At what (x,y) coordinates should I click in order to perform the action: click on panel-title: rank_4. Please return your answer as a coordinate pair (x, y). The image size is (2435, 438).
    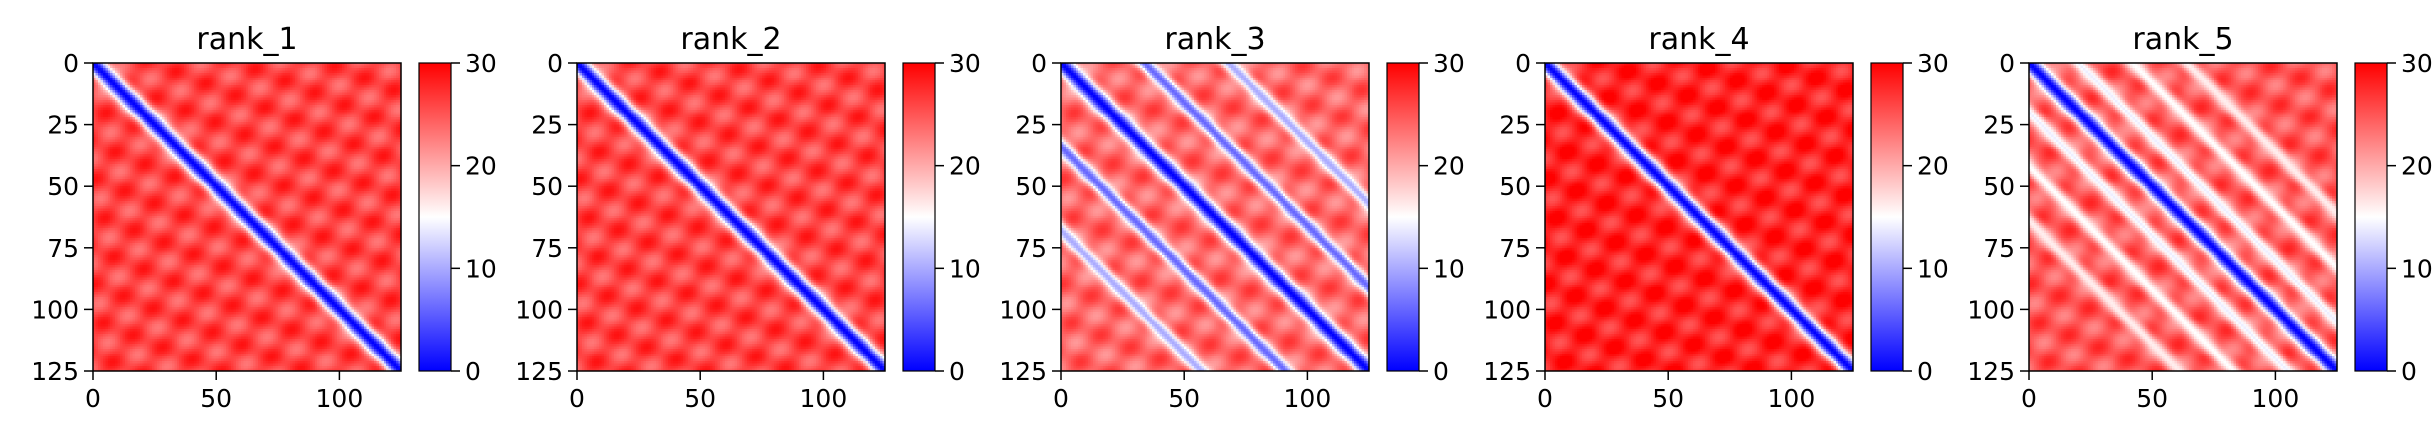
    Looking at the image, I should click on (1698, 39).